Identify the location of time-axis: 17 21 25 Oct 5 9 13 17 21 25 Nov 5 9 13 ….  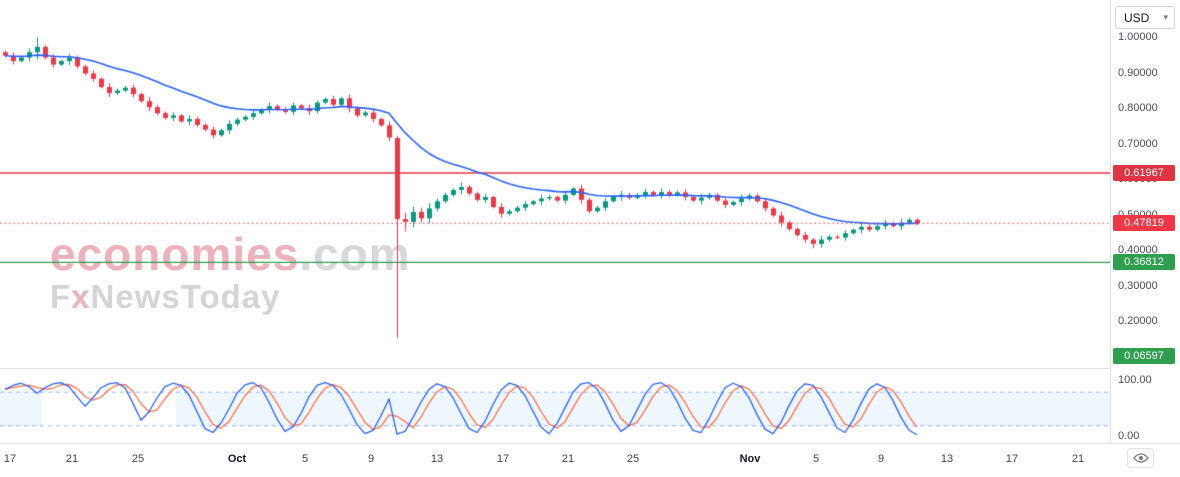
(590, 460).